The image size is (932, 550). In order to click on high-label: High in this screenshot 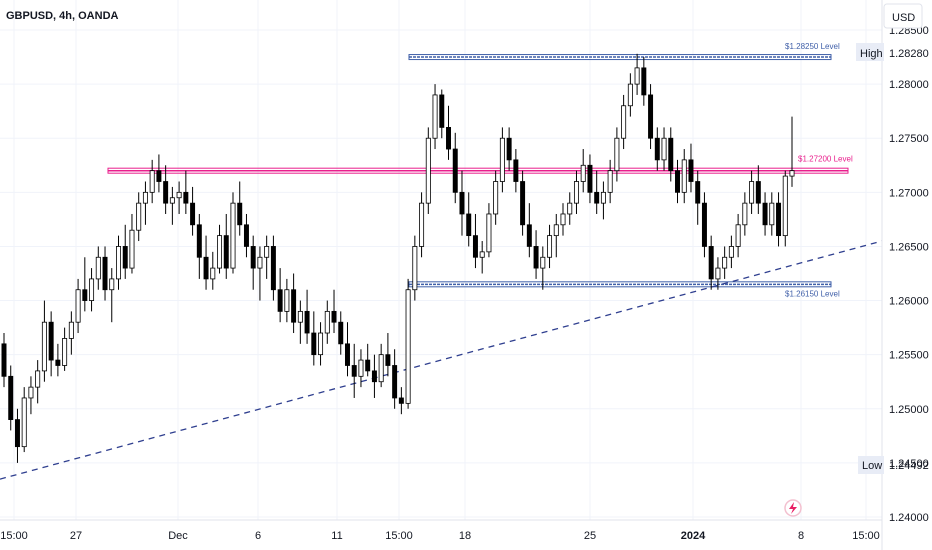, I will do `click(871, 54)`.